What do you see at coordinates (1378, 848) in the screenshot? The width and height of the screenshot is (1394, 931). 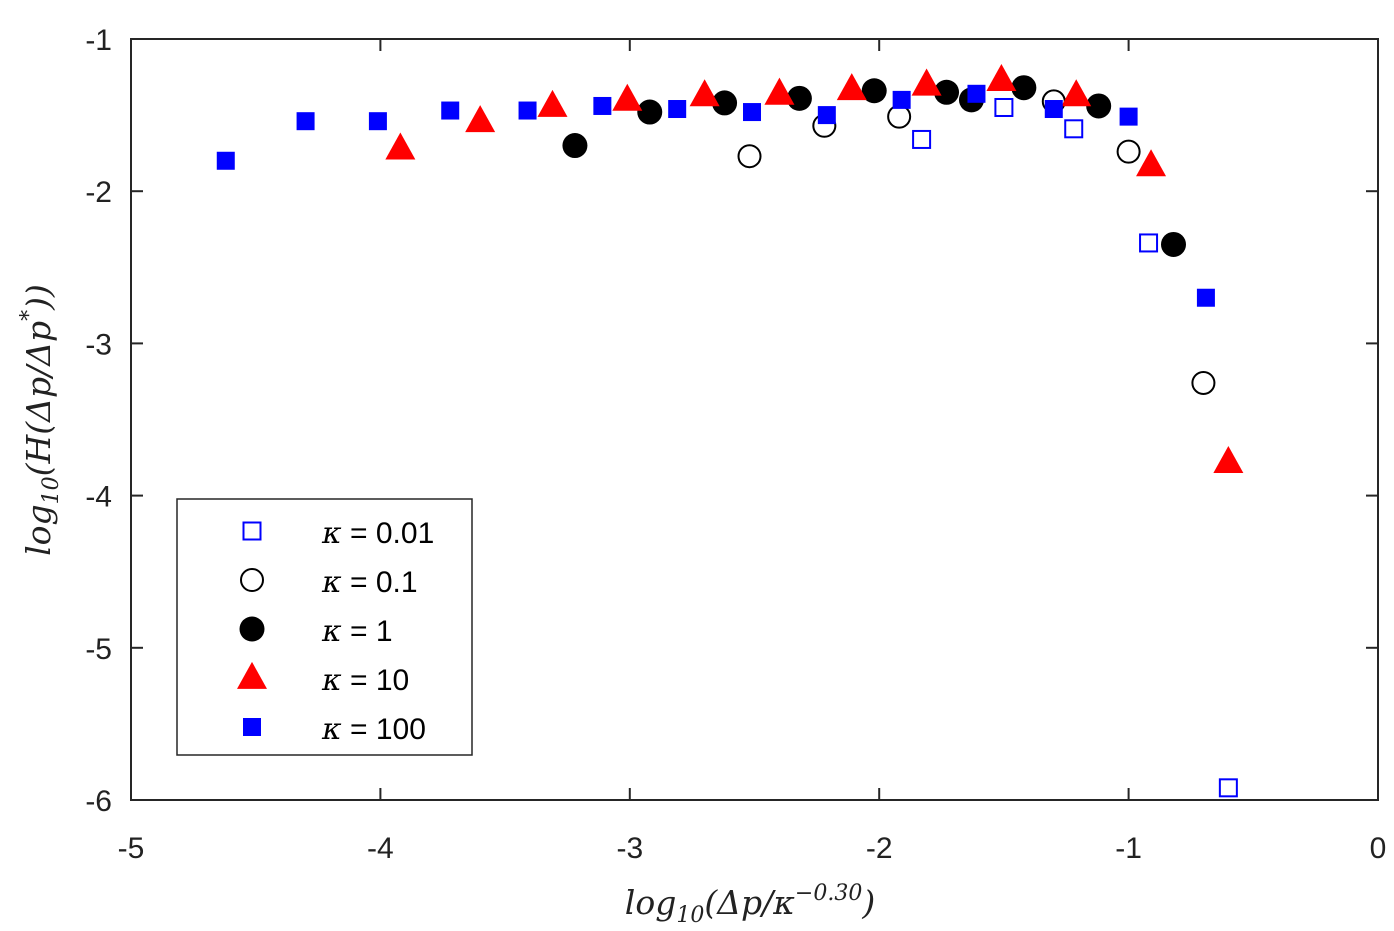 I see `x-tick-label: 0` at bounding box center [1378, 848].